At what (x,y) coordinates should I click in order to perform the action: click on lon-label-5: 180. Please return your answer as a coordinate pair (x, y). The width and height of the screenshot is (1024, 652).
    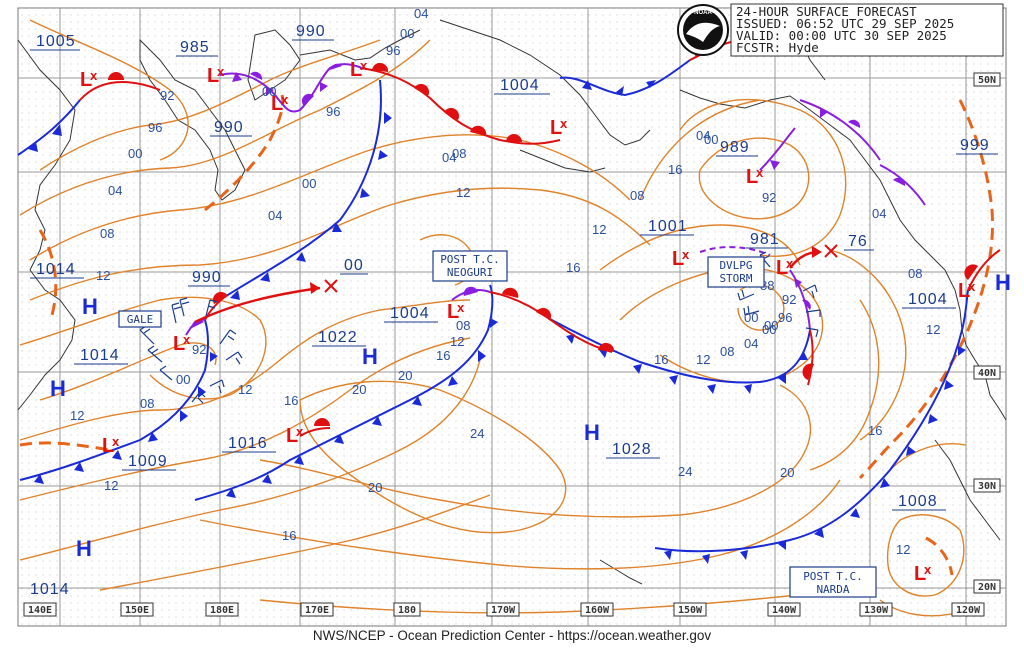
    Looking at the image, I should click on (407, 610).